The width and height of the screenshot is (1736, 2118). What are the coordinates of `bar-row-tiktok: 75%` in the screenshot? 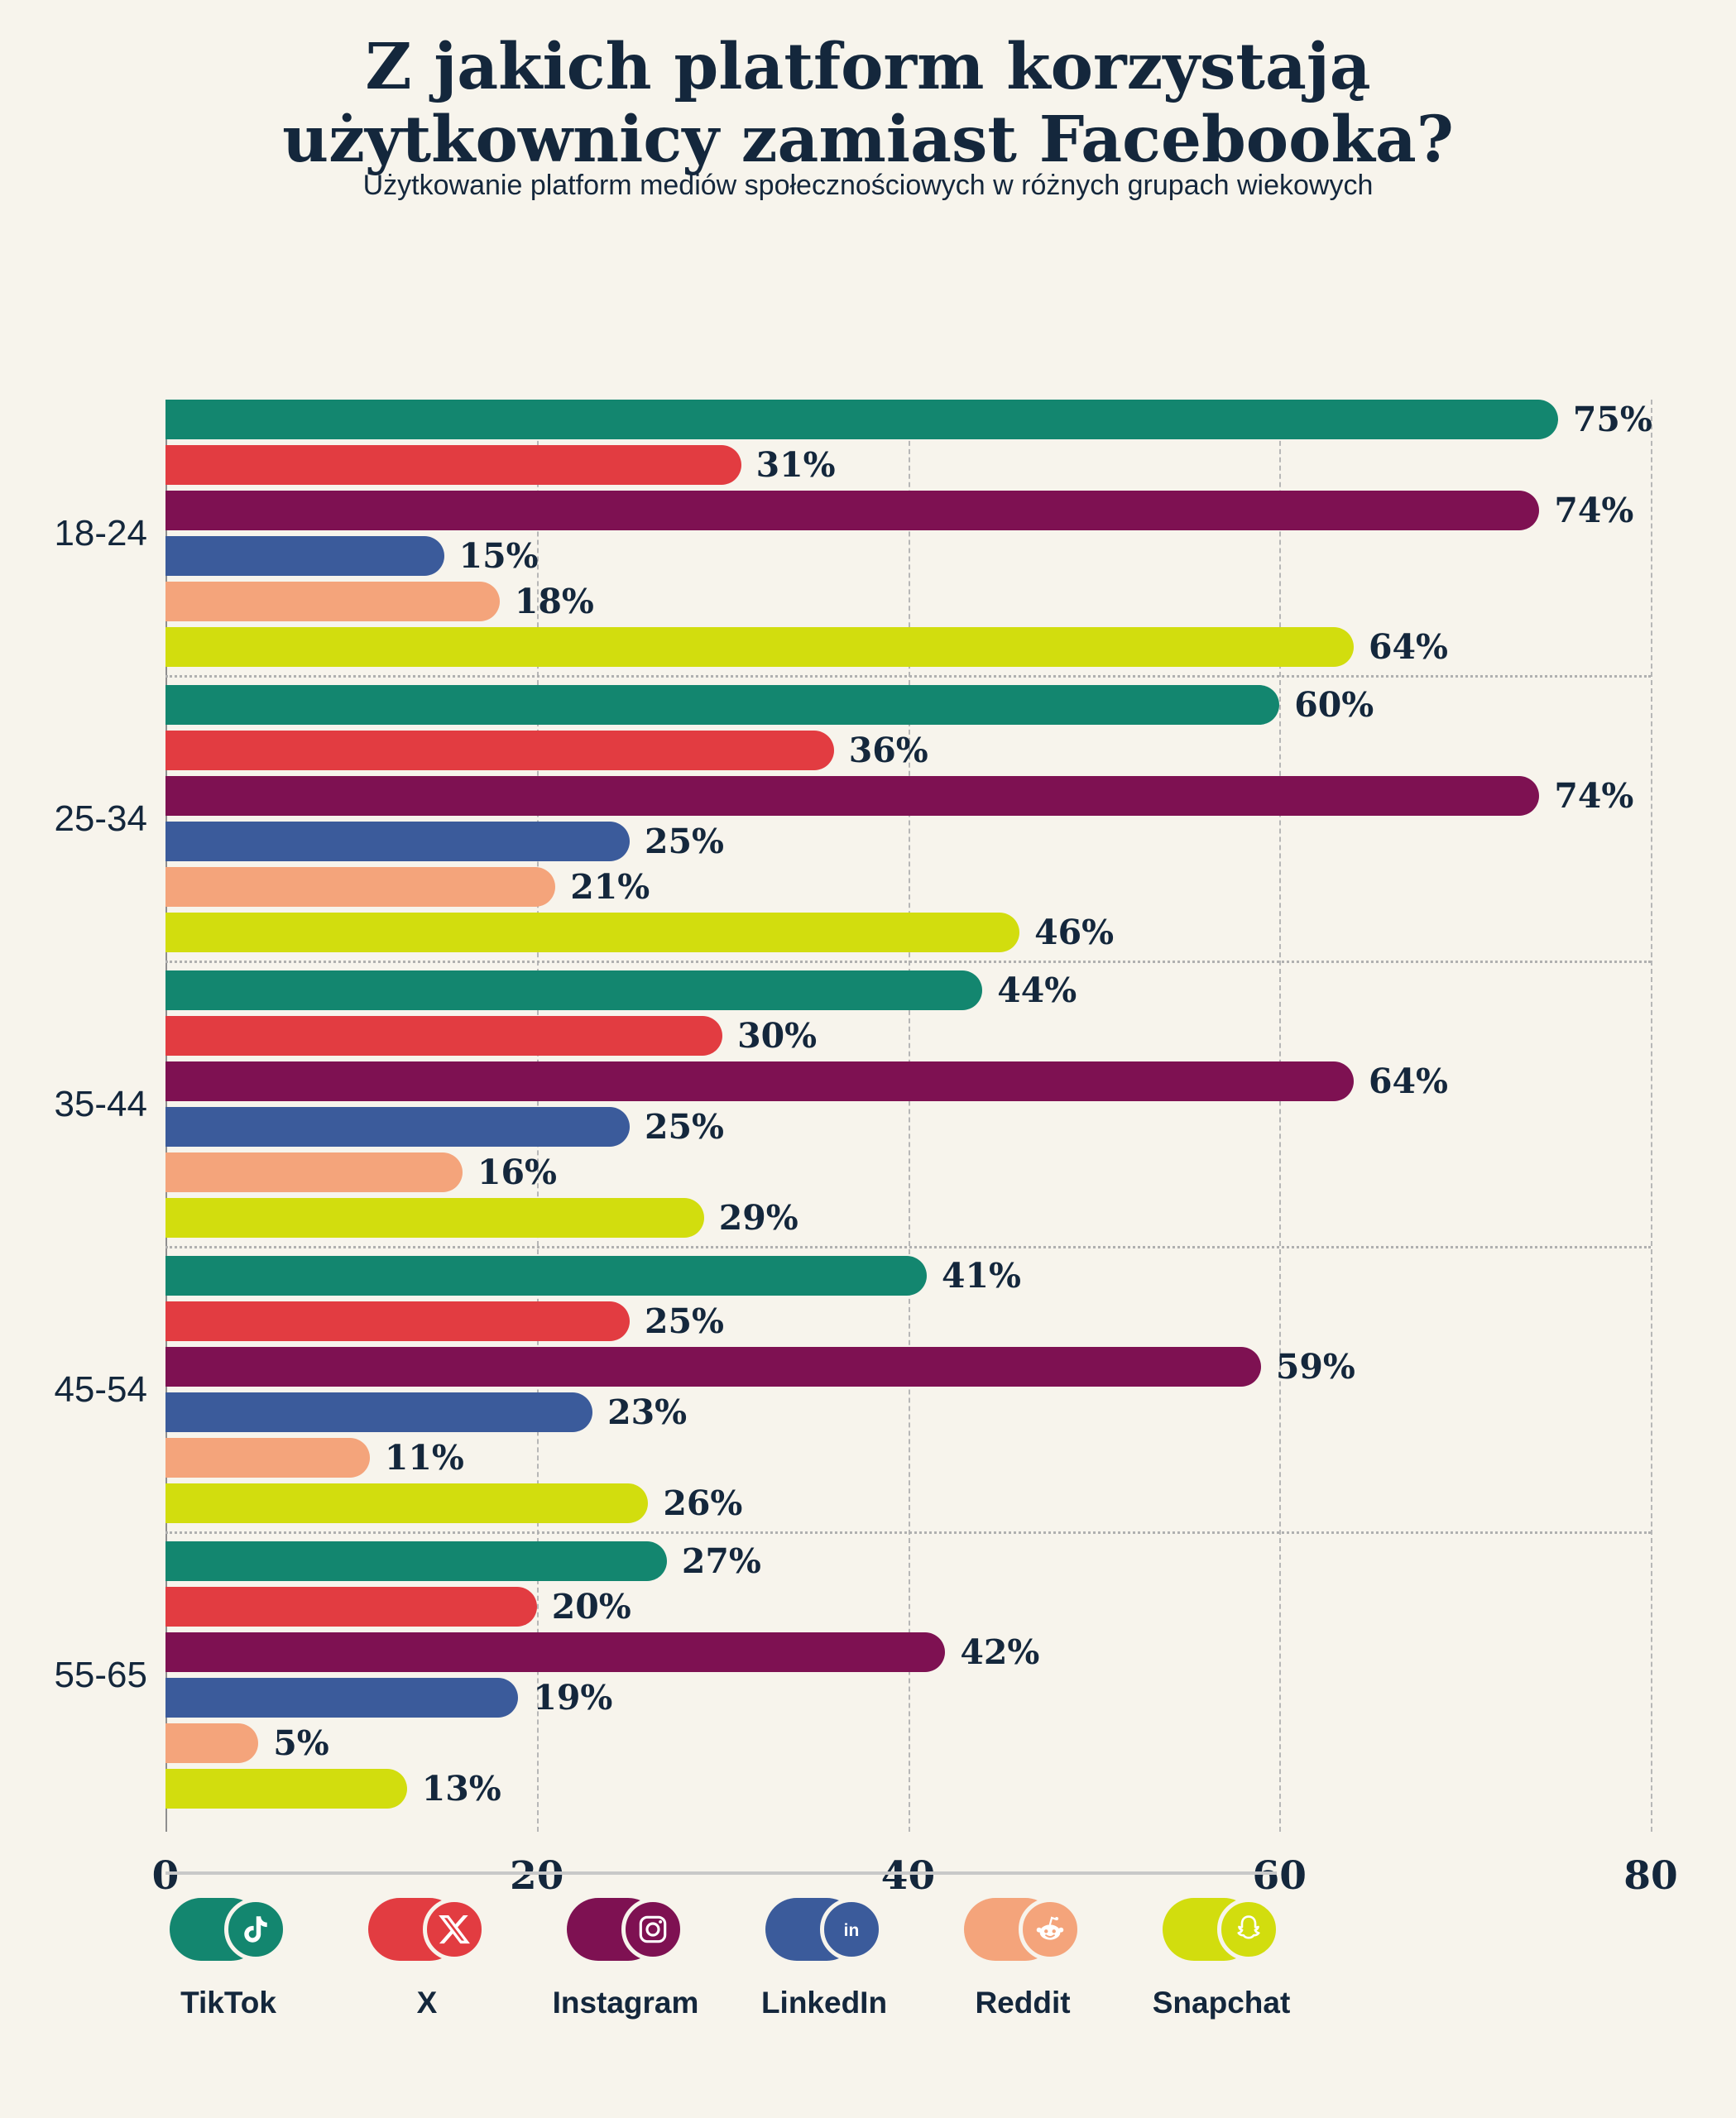 It's located at (908, 419).